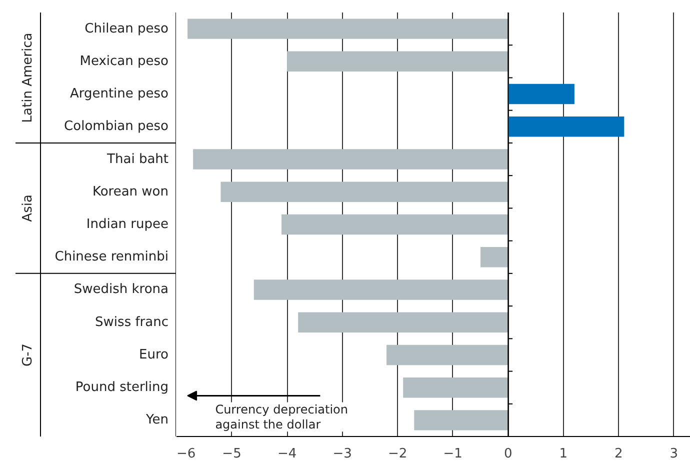  I want to click on annotation: Currency depreciation against the dollar, so click(281, 417).